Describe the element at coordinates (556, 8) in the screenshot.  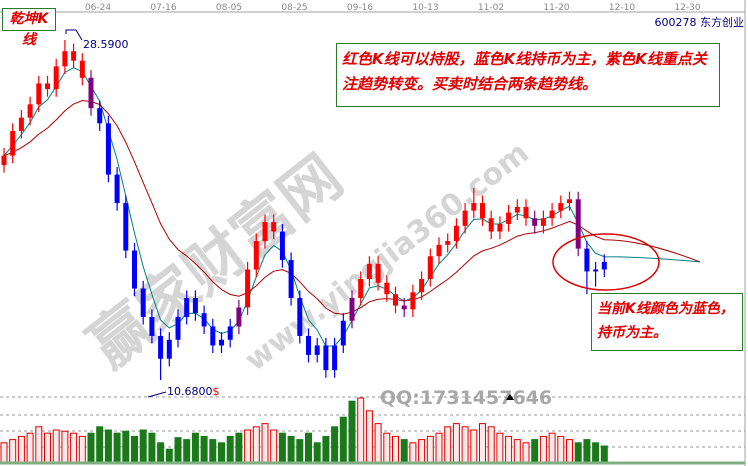
I see `x-tick-label: 11-20` at that location.